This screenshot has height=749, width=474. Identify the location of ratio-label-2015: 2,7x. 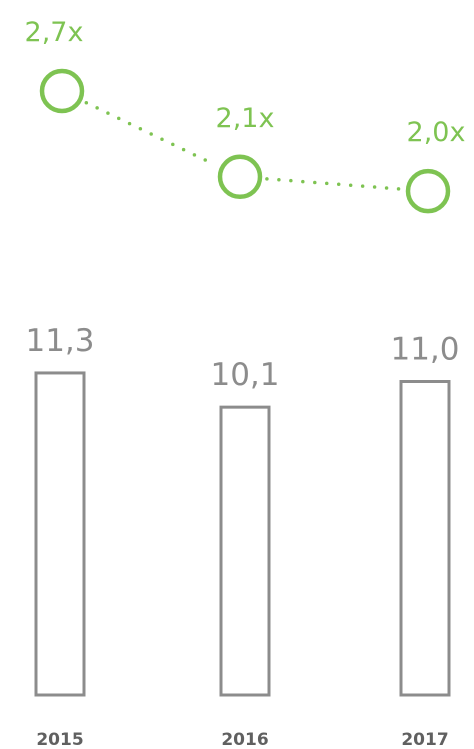
(54, 32).